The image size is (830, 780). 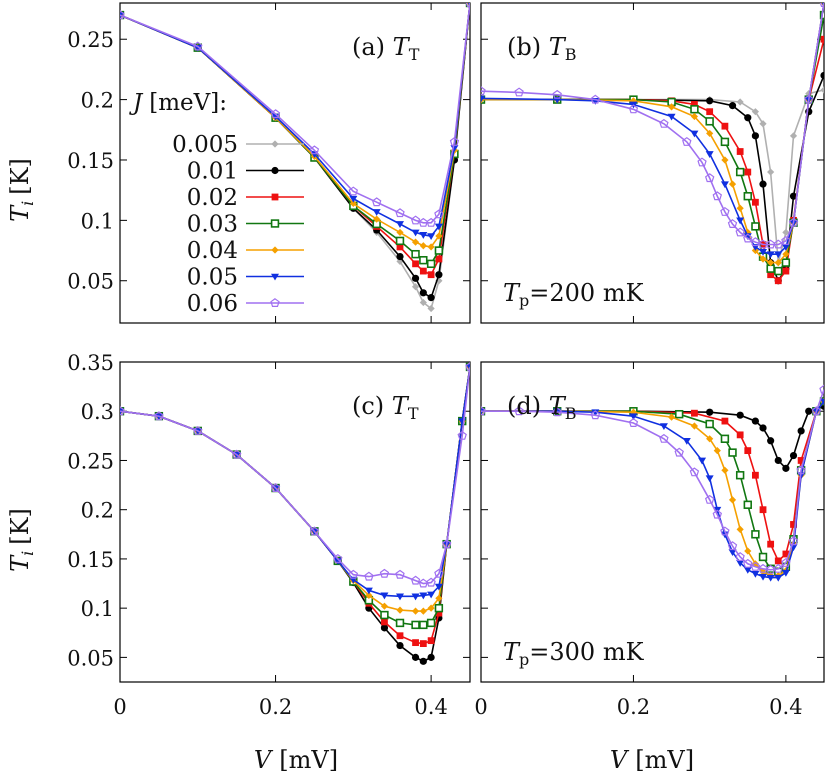 I want to click on legend-marker-0.01, so click(x=275, y=170).